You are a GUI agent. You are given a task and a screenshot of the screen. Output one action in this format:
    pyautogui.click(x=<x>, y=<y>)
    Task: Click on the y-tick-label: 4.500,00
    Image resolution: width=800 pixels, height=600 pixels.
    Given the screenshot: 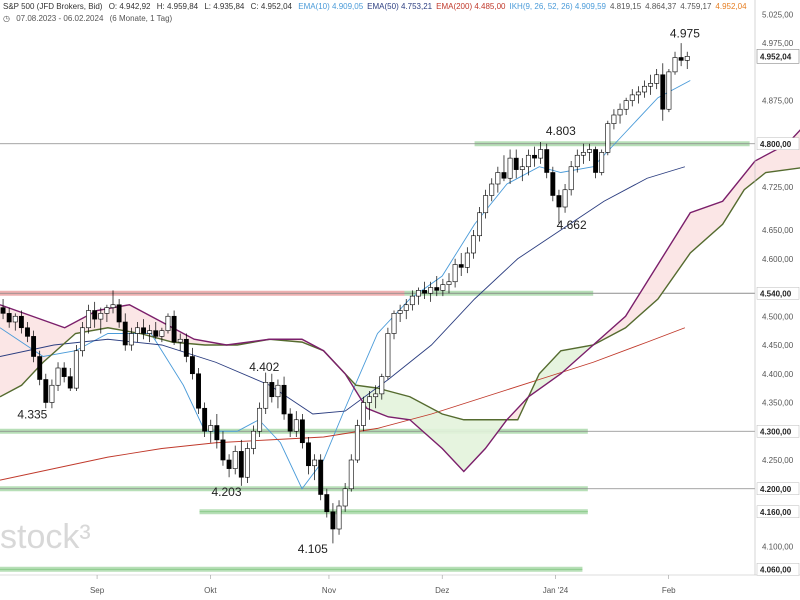 What is the action you would take?
    pyautogui.click(x=778, y=316)
    